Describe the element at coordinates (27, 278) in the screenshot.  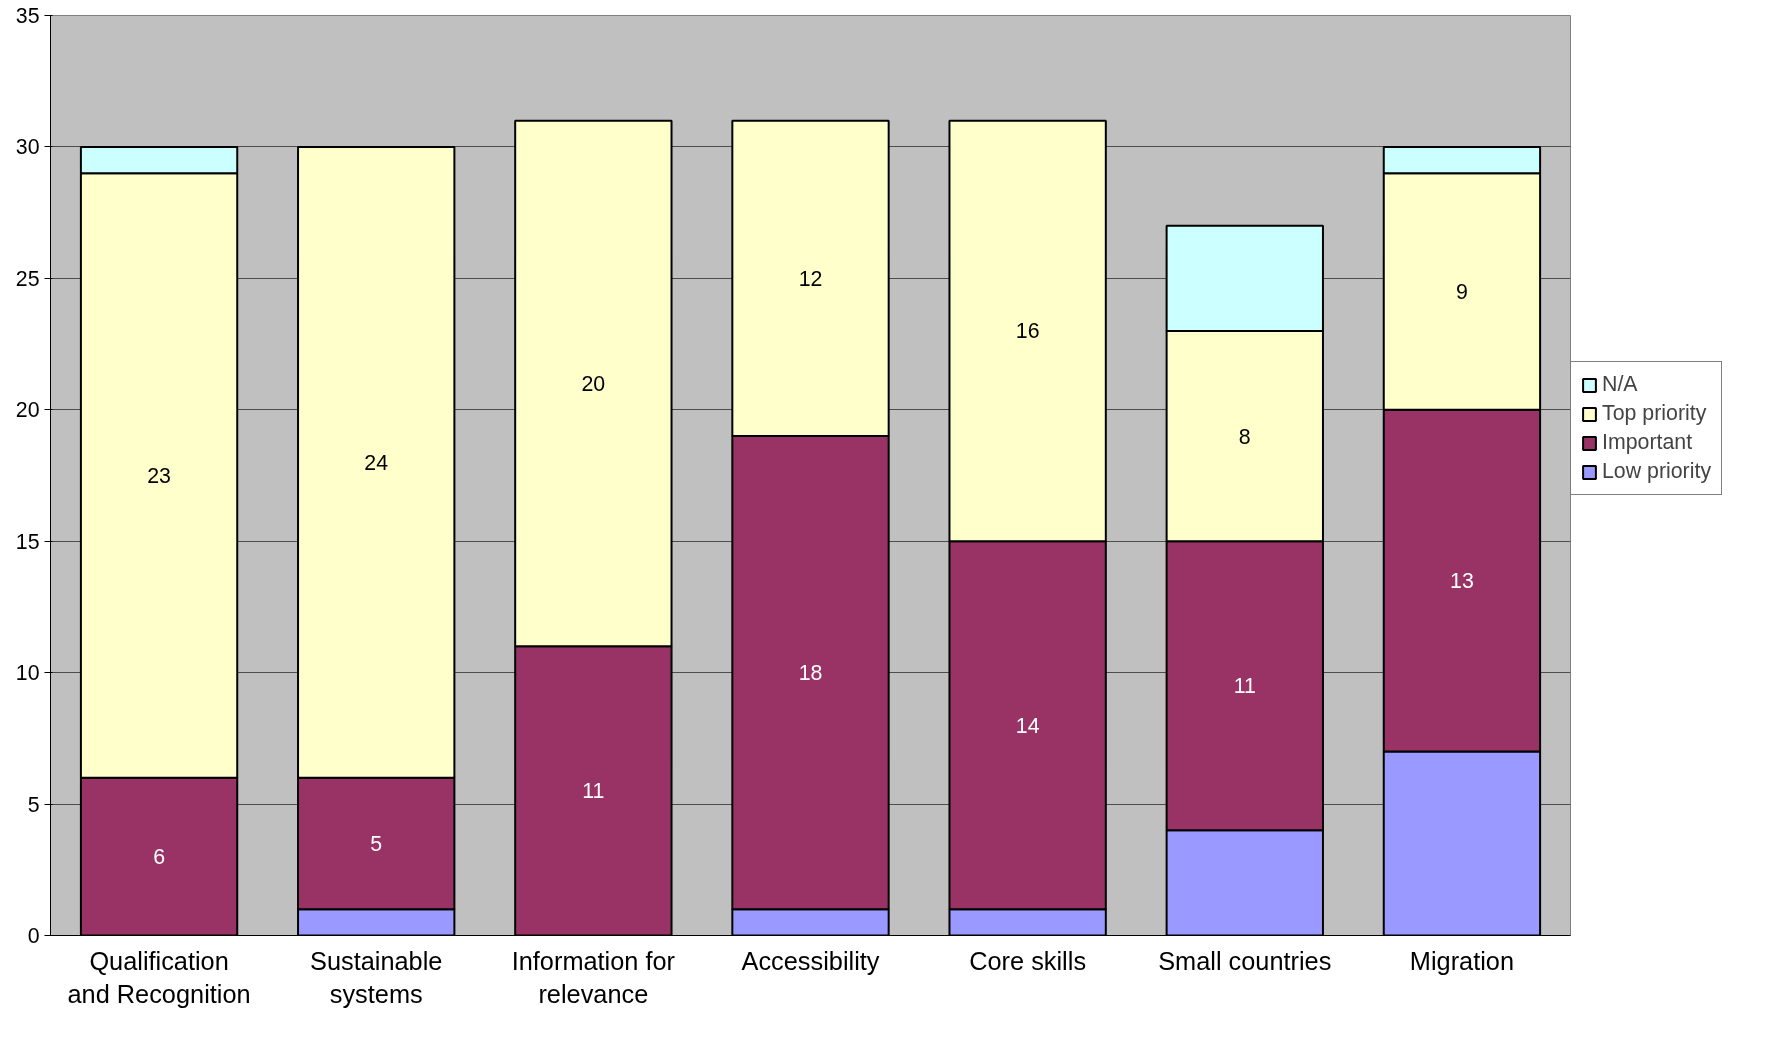
I see `y-tick-label: 25` at that location.